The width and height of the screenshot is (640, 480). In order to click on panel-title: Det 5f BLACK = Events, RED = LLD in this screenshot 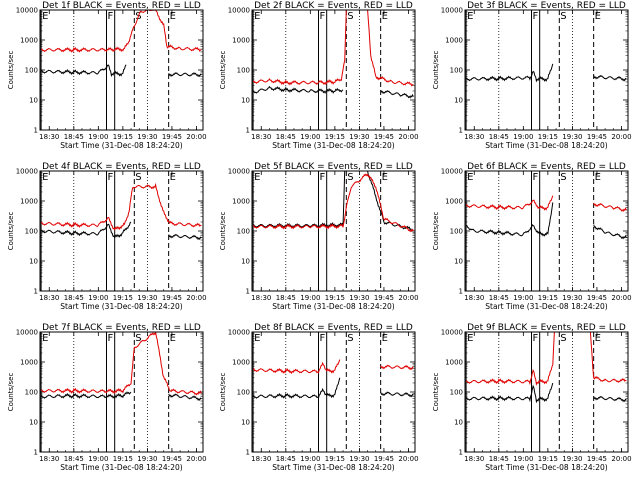, I will do `click(333, 167)`.